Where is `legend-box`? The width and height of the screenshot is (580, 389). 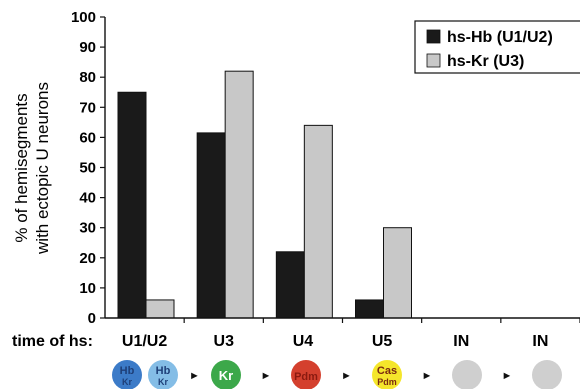
legend-box is located at coordinates (497, 47).